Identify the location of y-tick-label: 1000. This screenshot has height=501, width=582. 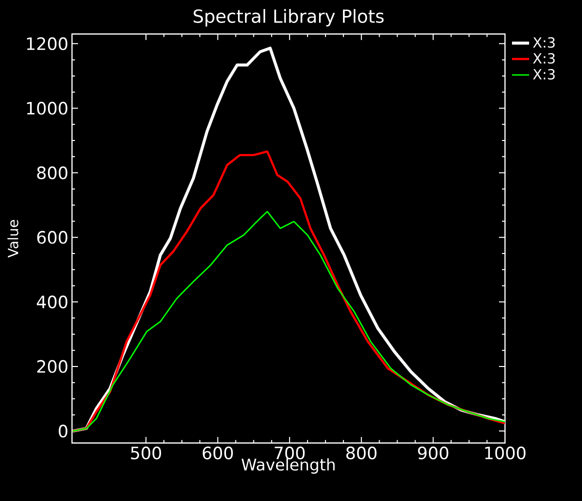
(47, 108).